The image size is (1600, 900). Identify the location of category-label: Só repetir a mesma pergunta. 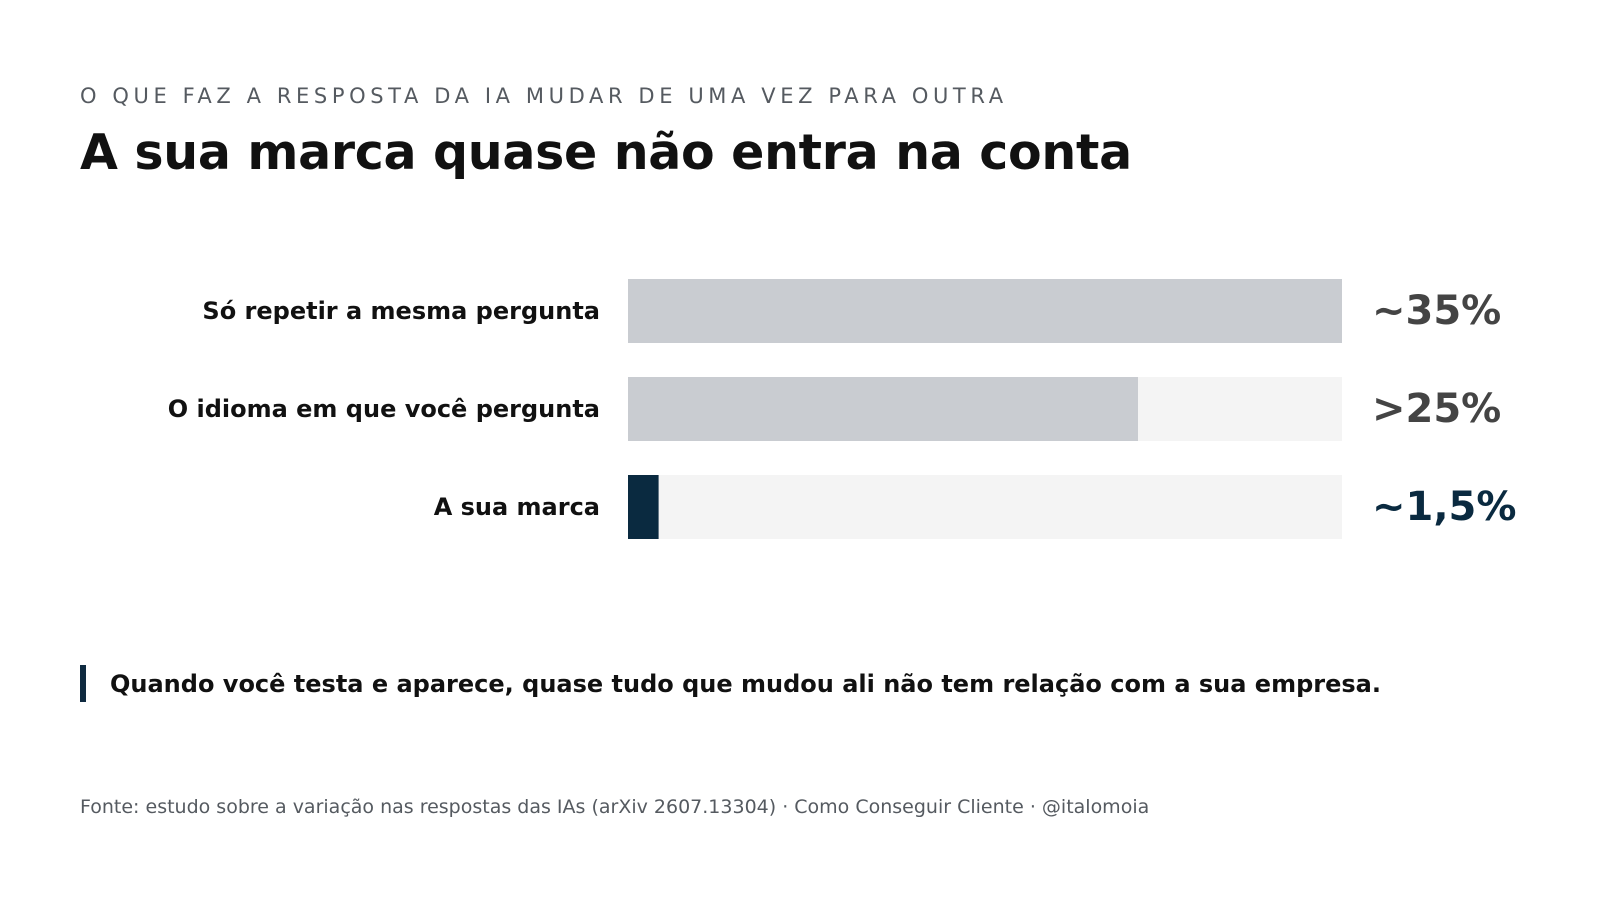
(401, 311).